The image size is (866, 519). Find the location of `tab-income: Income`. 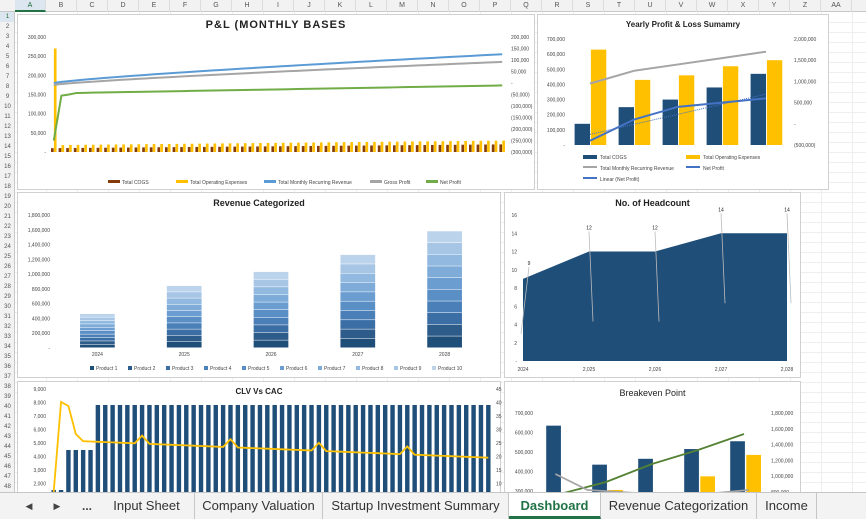

tab-income: Income is located at coordinates (787, 506).